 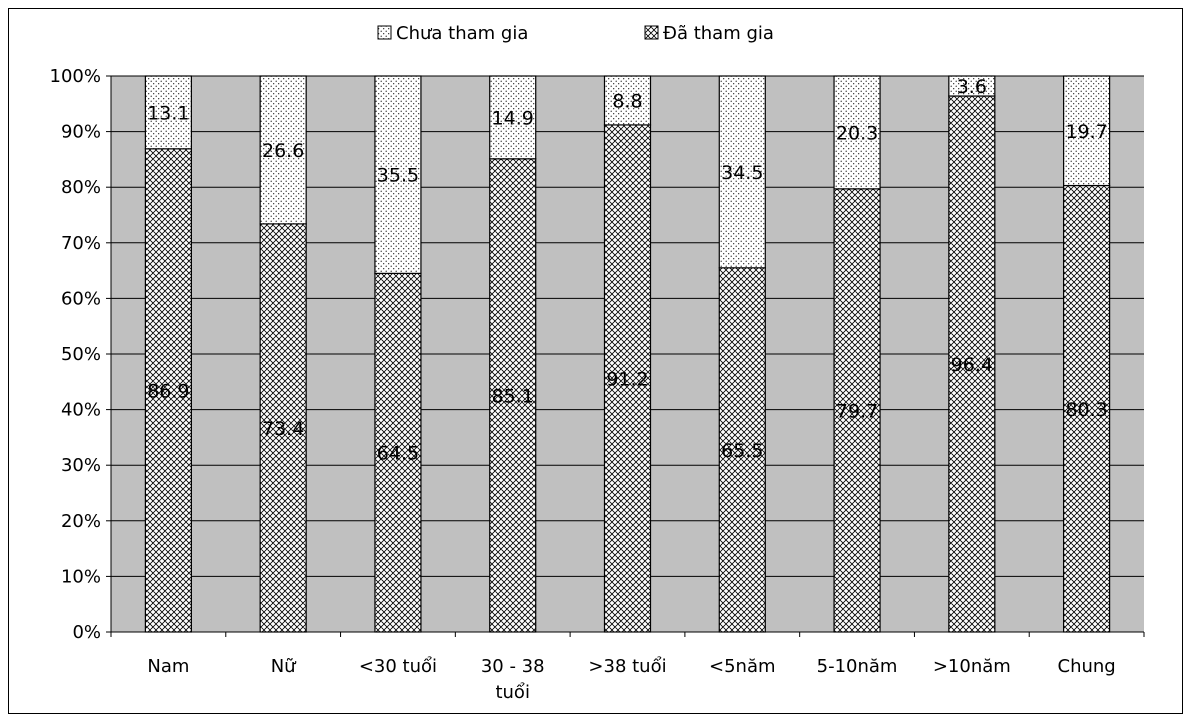 I want to click on y-tick-label: 0%, so click(x=86, y=632).